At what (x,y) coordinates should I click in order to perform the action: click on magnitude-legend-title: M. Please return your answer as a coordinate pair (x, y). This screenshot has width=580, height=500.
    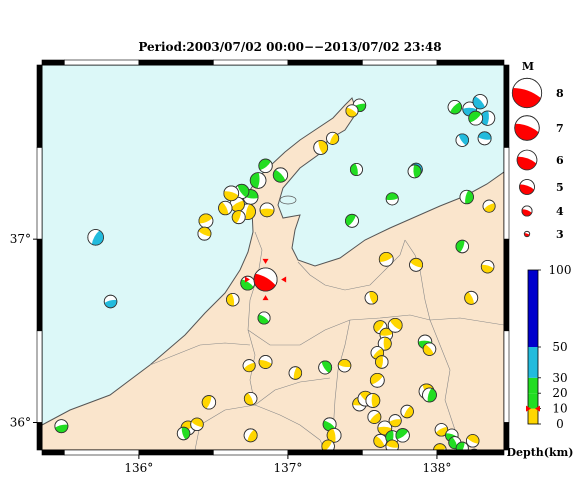
    Looking at the image, I should click on (528, 66).